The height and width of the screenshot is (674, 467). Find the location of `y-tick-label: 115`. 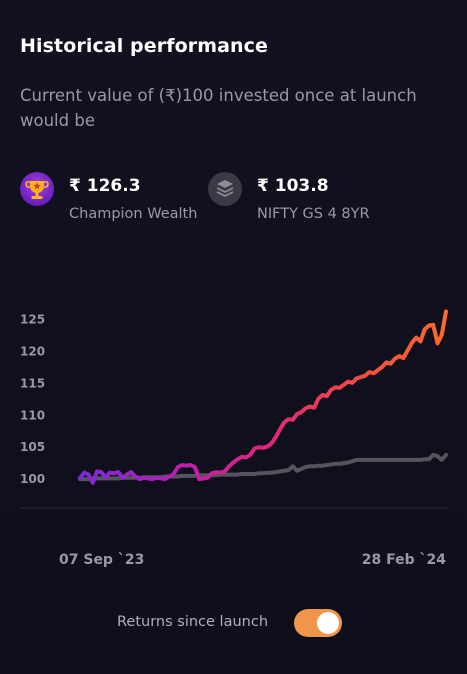

y-tick-label: 115 is located at coordinates (32, 383).